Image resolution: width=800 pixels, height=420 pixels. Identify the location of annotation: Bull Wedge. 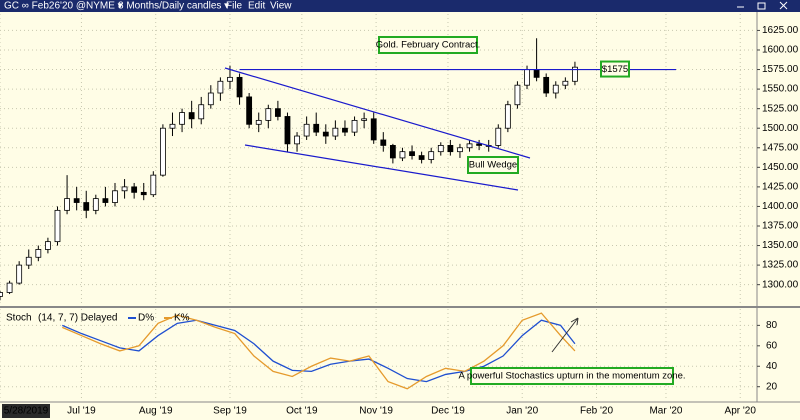
(493, 165).